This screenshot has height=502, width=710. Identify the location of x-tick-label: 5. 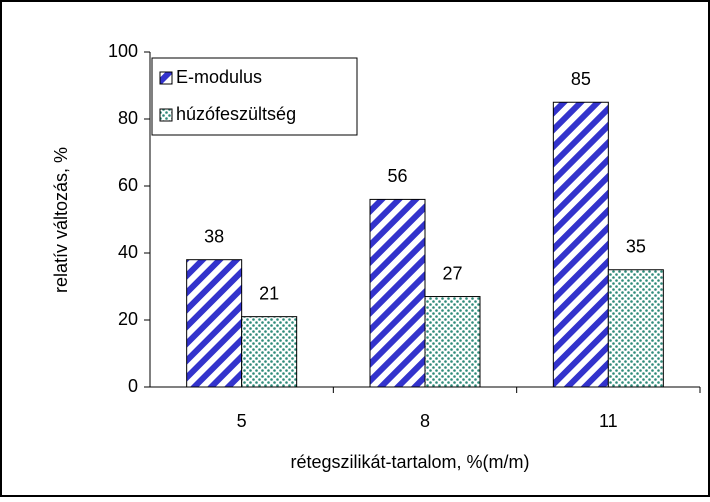
(242, 421).